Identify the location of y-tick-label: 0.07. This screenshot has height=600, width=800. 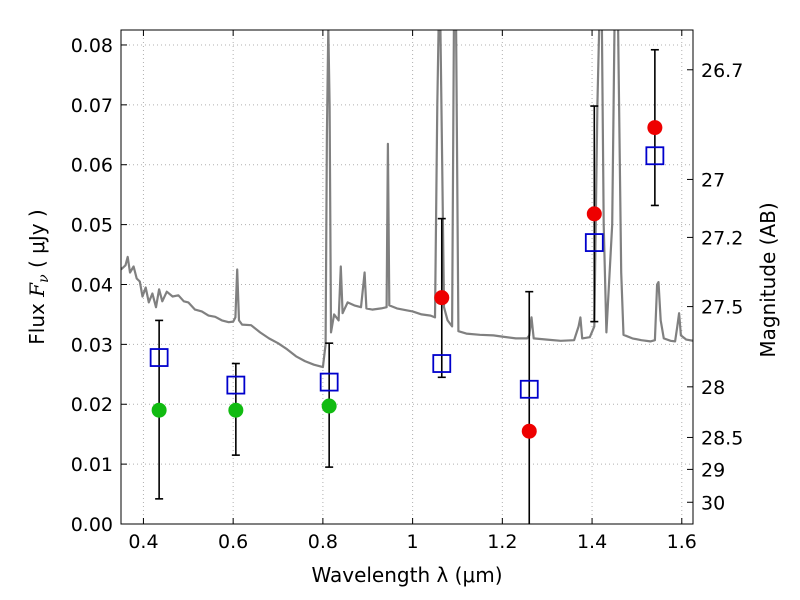
(92, 106).